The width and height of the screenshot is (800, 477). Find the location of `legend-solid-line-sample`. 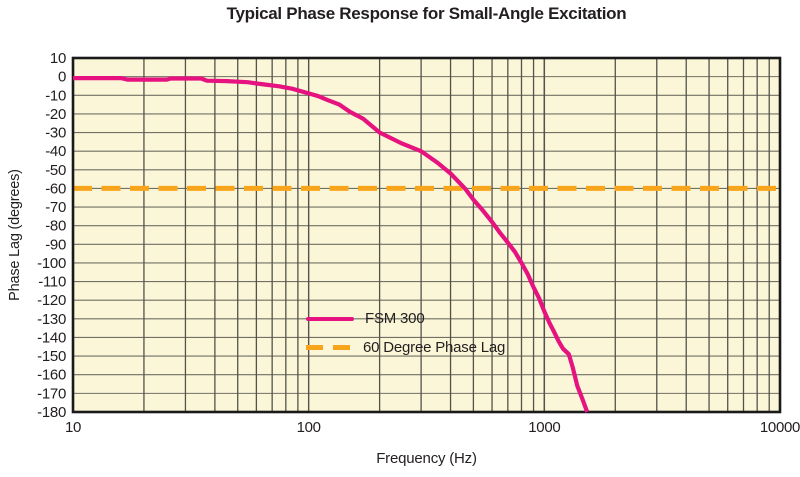

legend-solid-line-sample is located at coordinates (330, 318).